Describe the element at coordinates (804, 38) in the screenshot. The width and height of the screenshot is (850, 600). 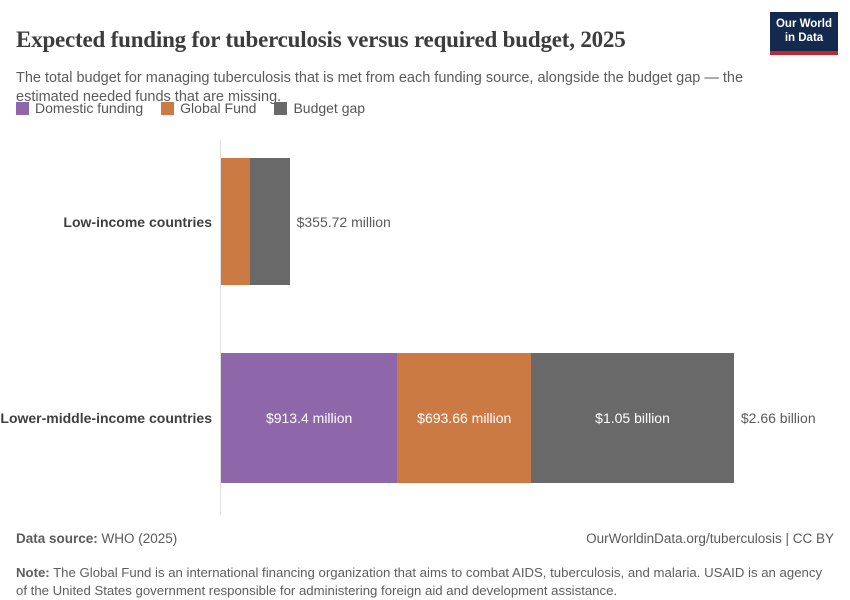
I see `owid-logo-line2: in Data` at that location.